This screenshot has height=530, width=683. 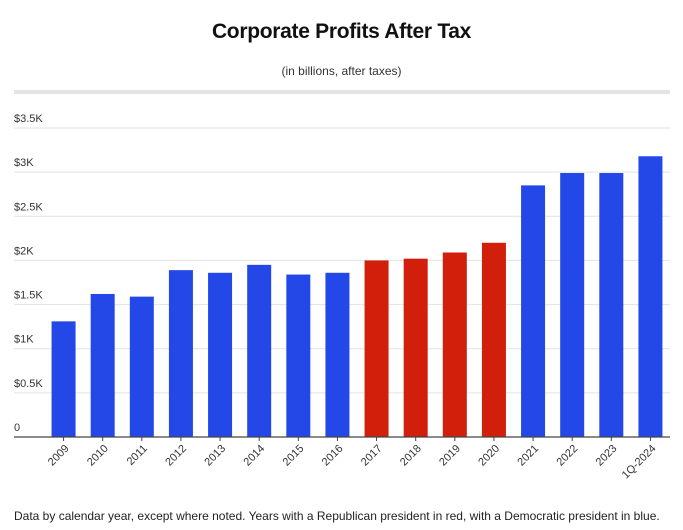 I want to click on x-tick-label: 2013, so click(x=215, y=456).